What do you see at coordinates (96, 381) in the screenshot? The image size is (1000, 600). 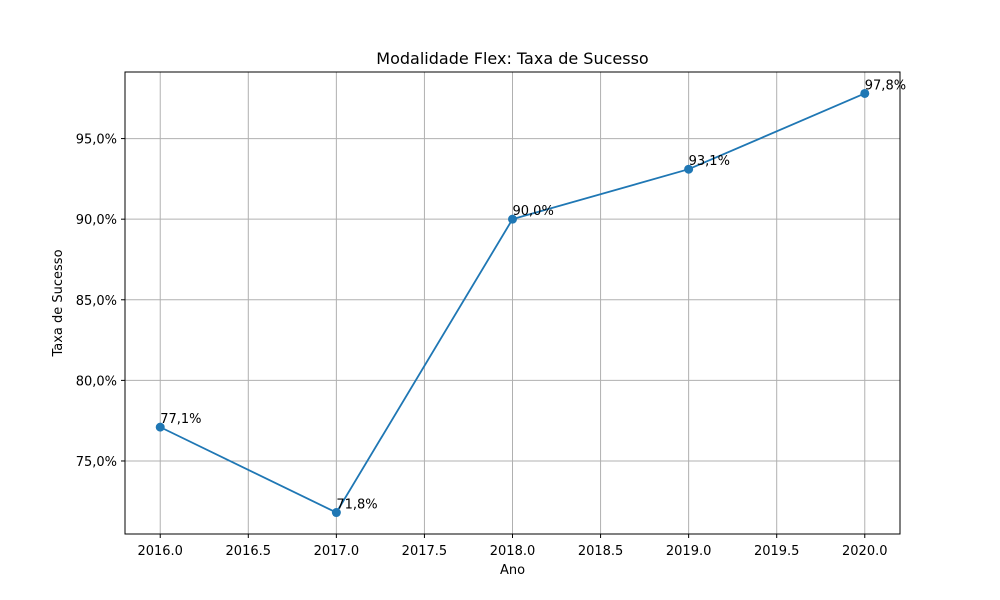 I see `y-tick-label: 80,0%` at bounding box center [96, 381].